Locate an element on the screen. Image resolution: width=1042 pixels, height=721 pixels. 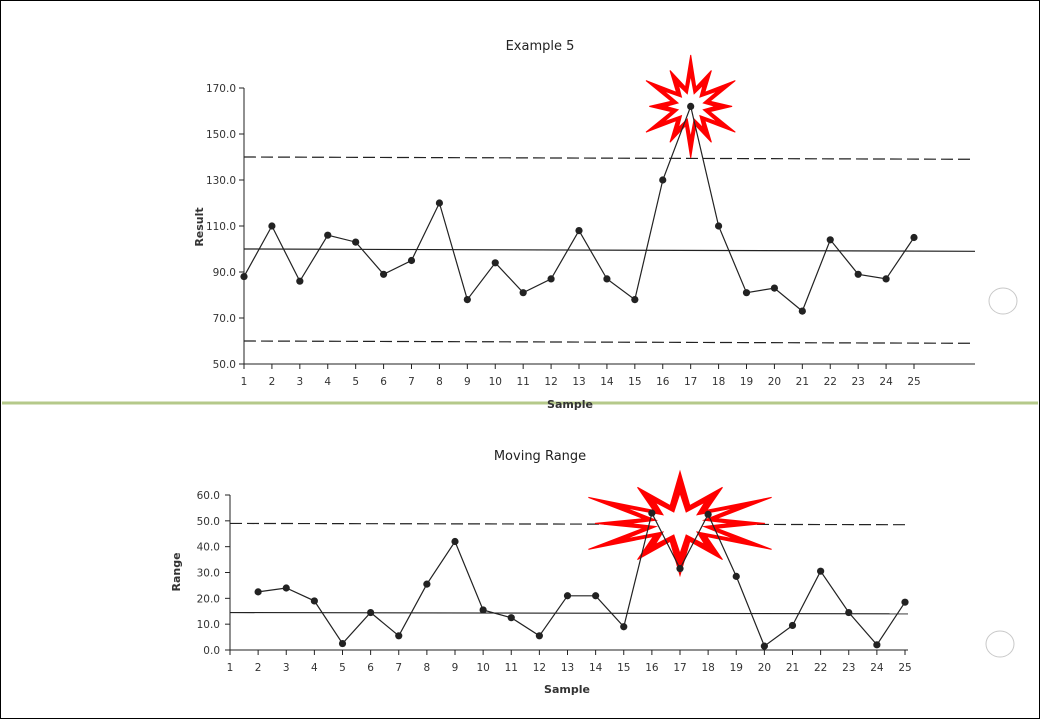
y-tick-label: 50.0 is located at coordinates (224, 365).